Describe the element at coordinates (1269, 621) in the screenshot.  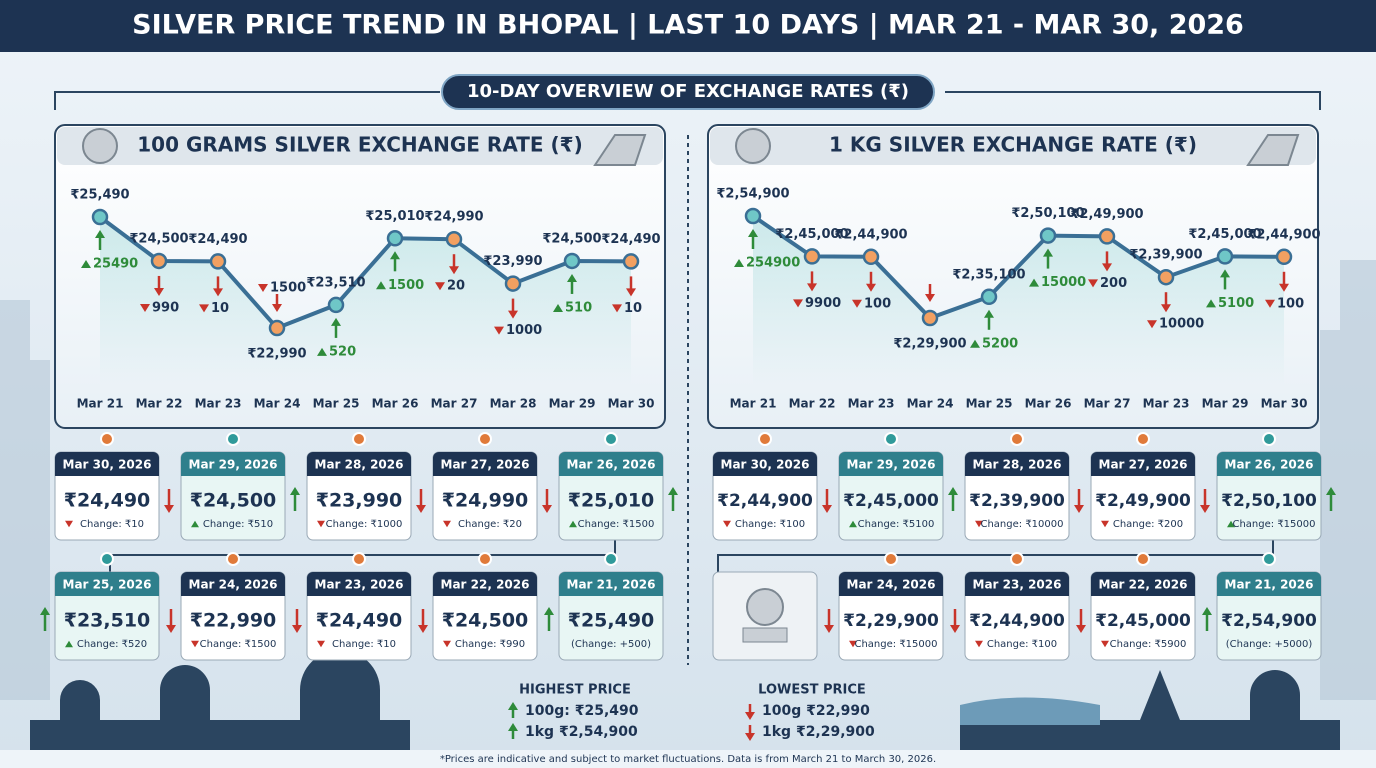
I see `card-price: ₹2,54,900` at that location.